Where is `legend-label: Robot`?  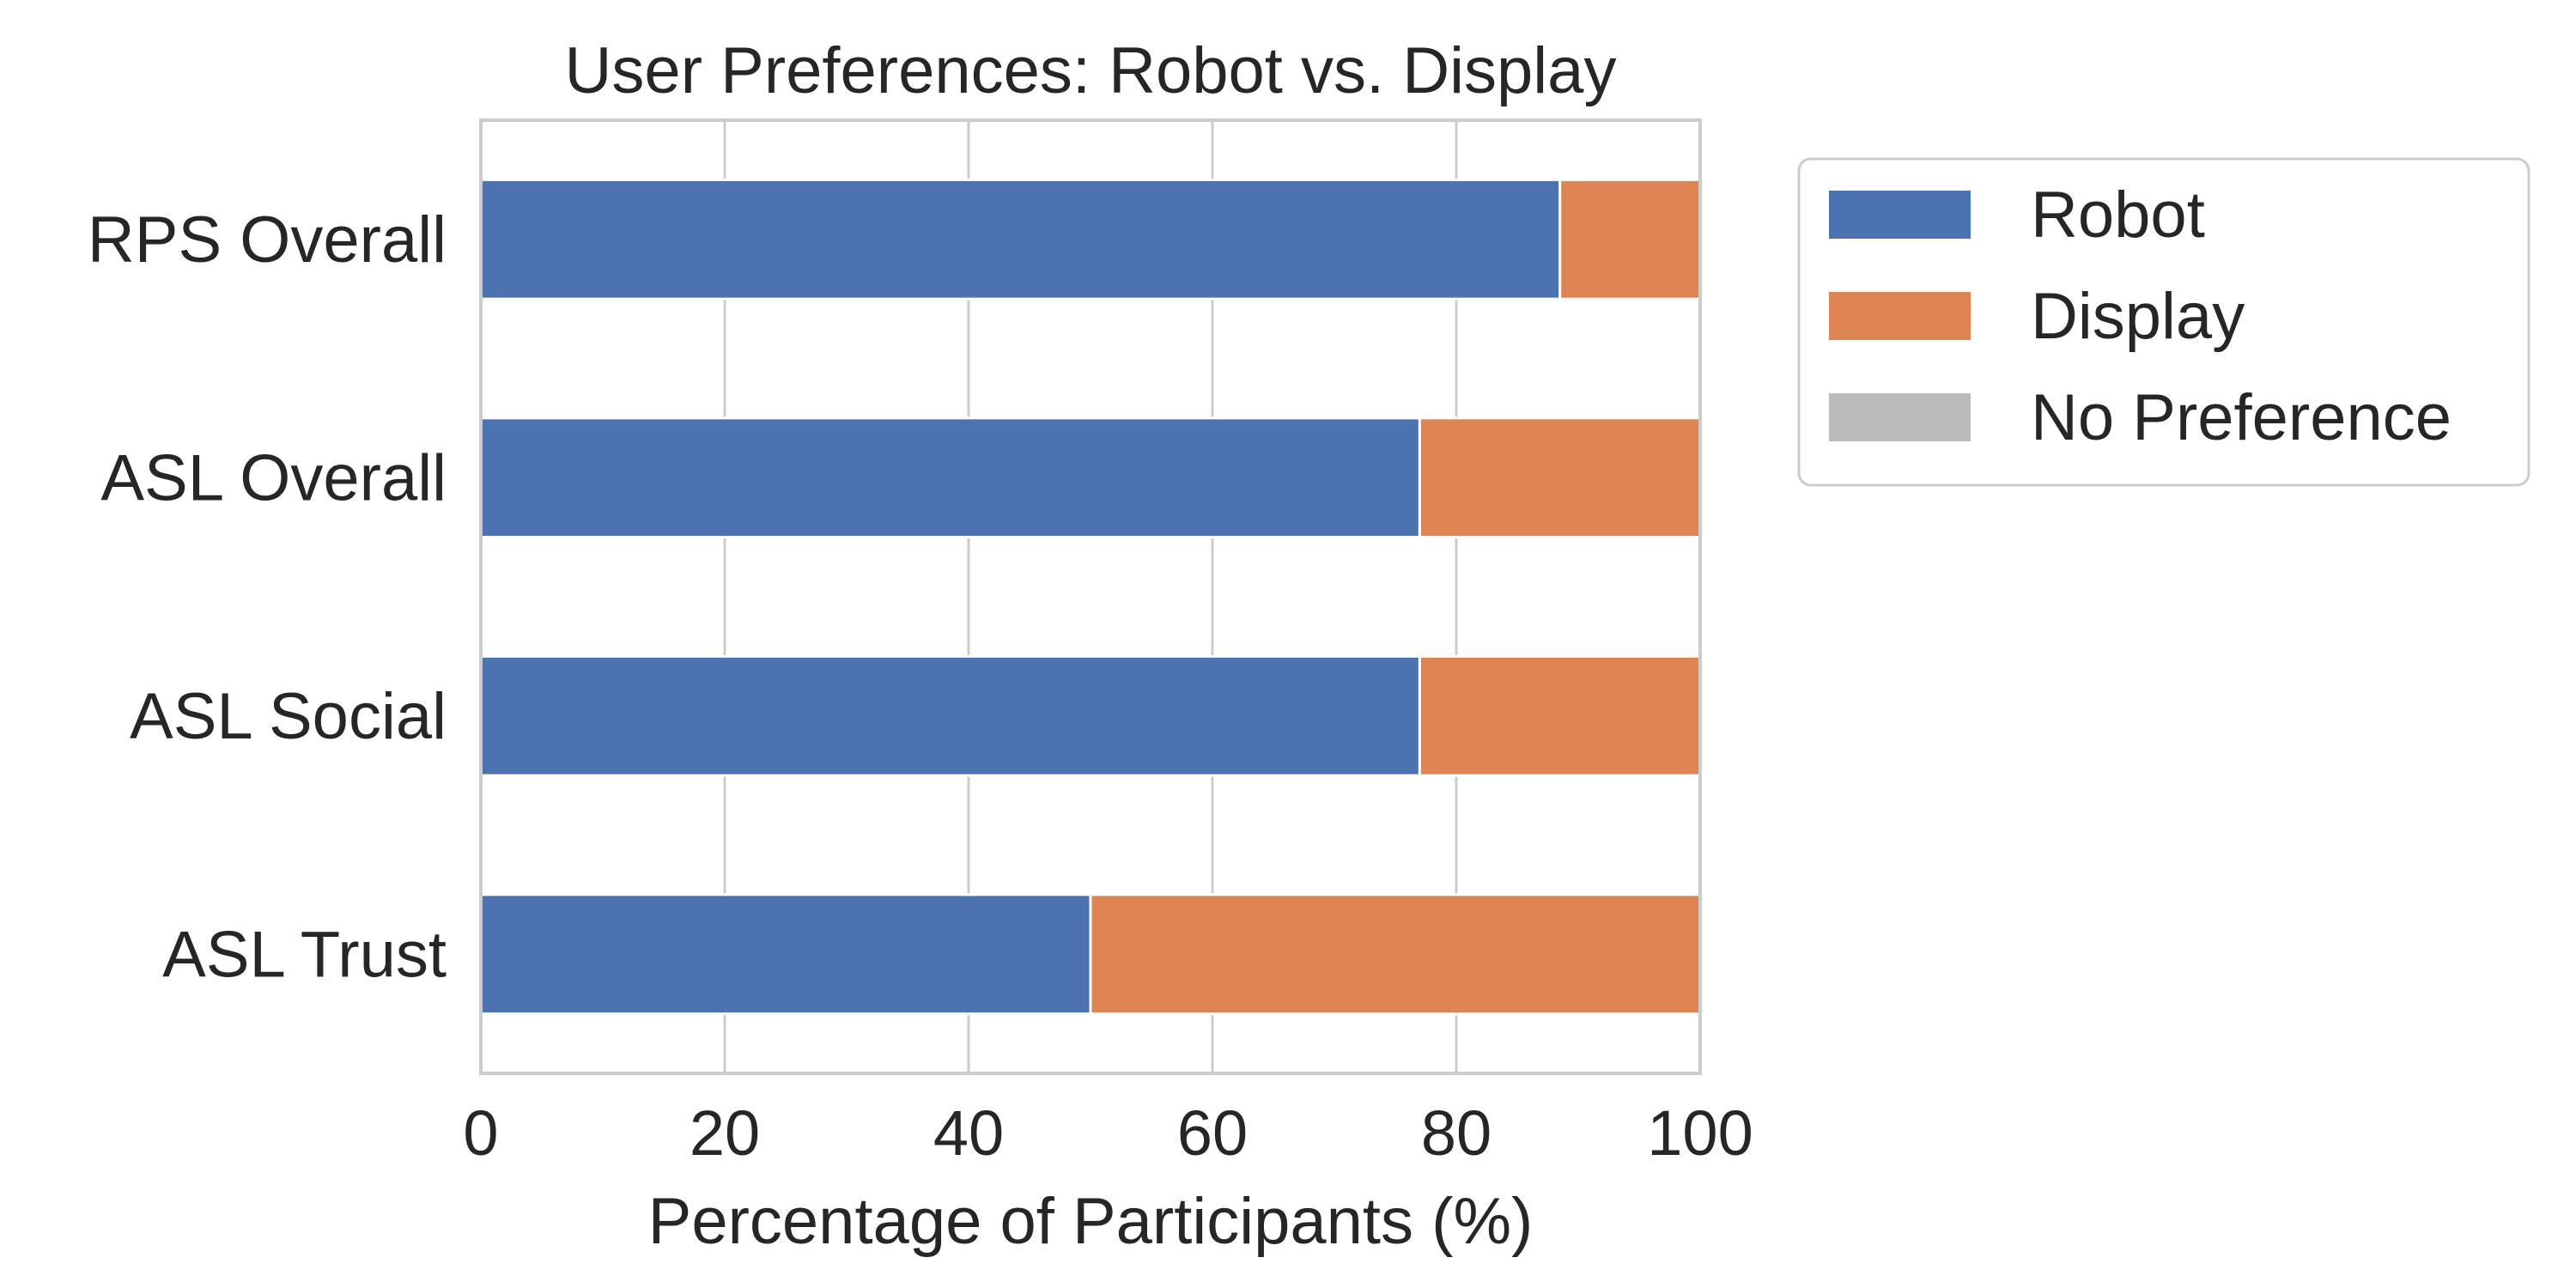 legend-label: Robot is located at coordinates (2118, 215).